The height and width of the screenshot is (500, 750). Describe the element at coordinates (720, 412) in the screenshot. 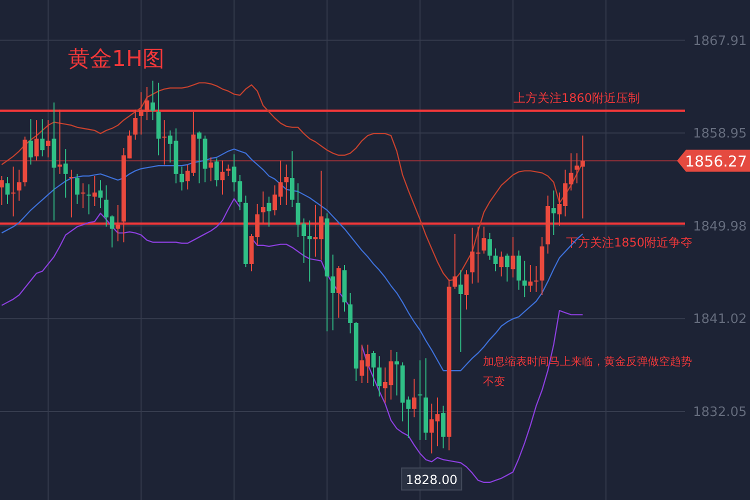

I see `y-tick-label: 1832.05` at that location.